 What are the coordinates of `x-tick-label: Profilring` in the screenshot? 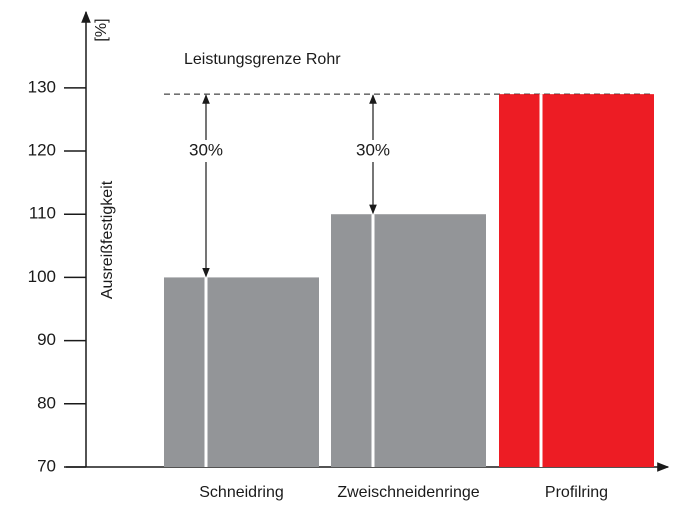 It's located at (576, 492).